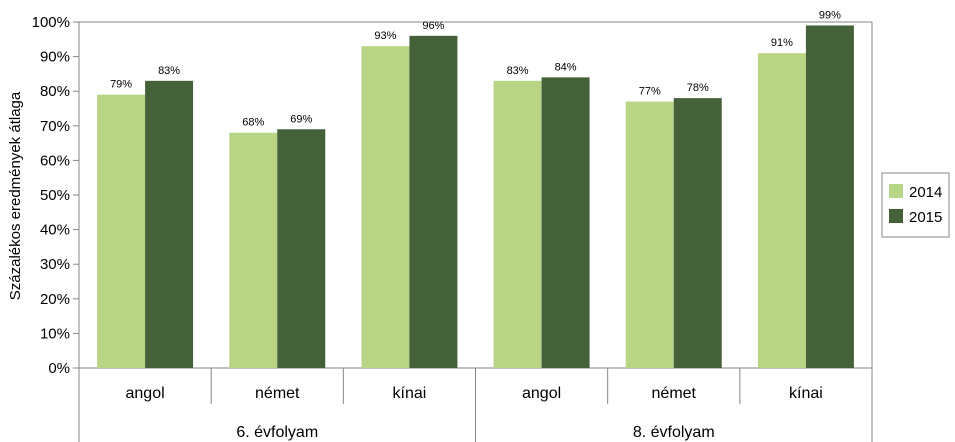  What do you see at coordinates (15, 195) in the screenshot?
I see `y-axis-label: Százalékos eredmények átlaga` at bounding box center [15, 195].